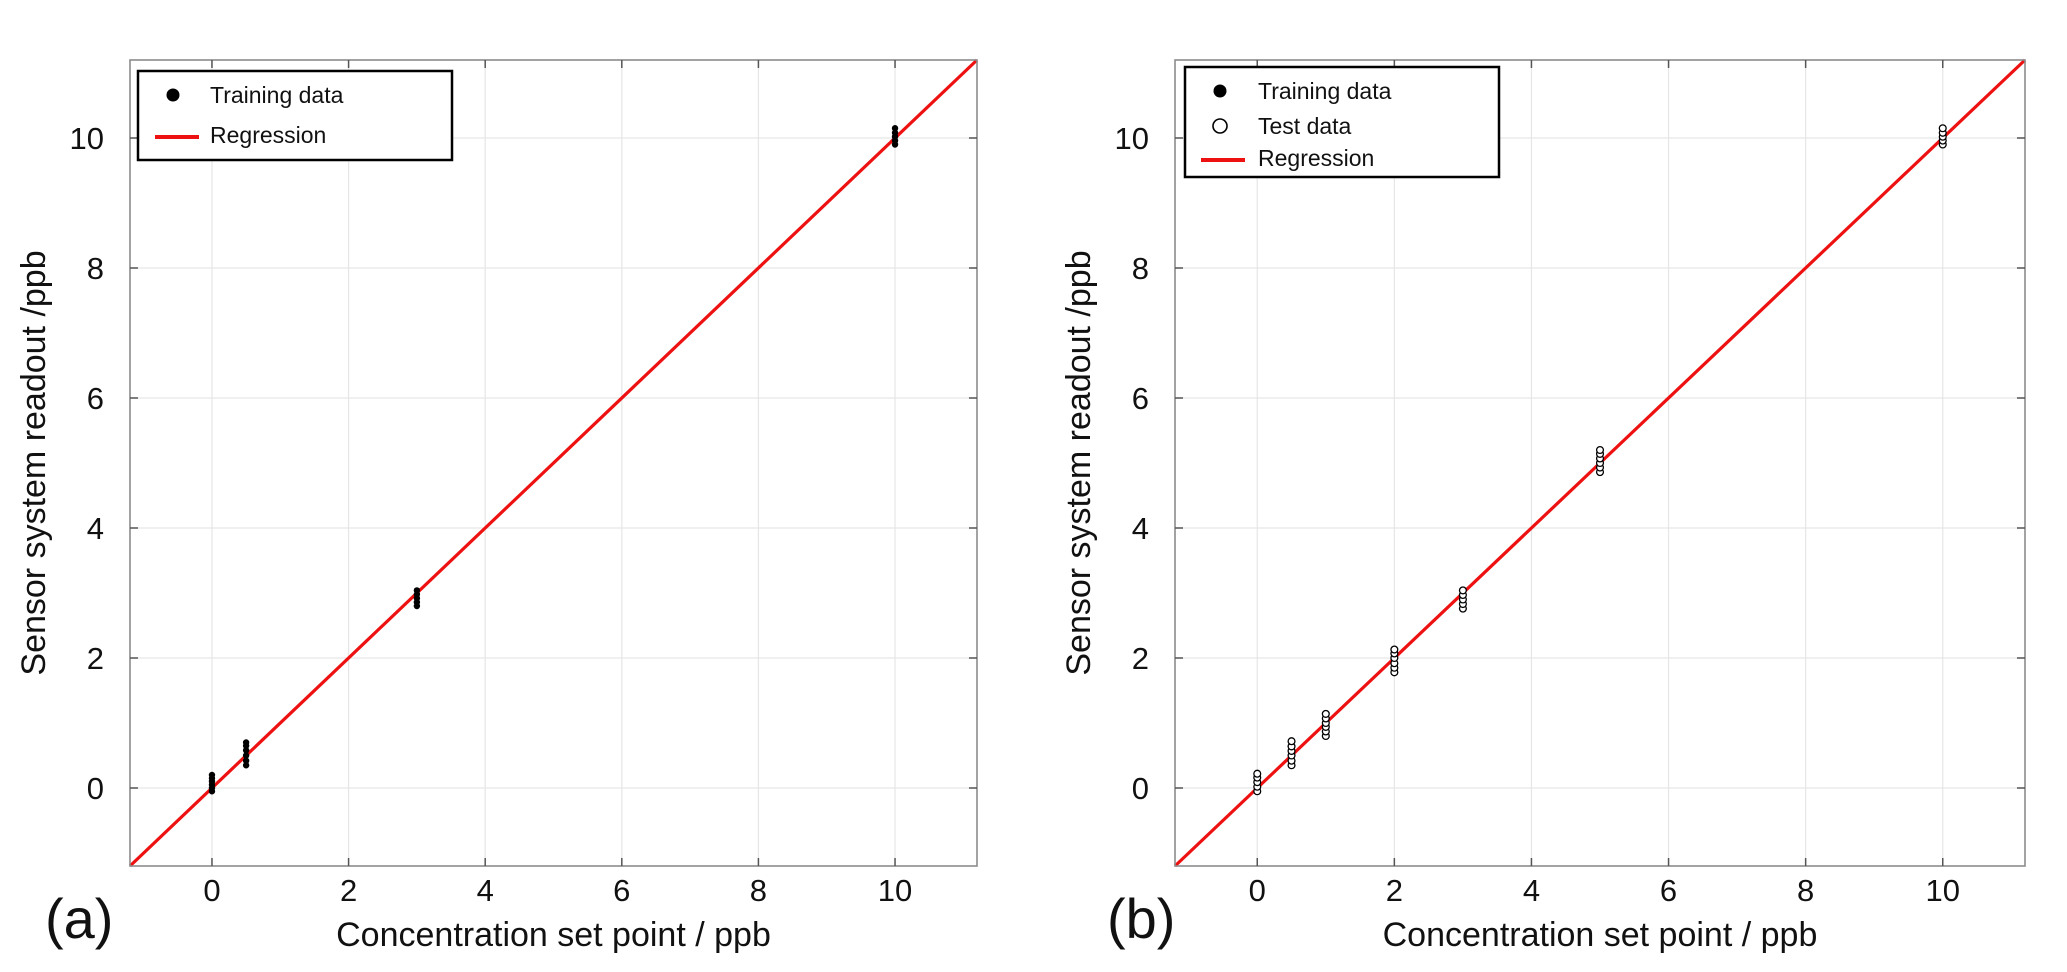 This screenshot has width=2067, height=972. I want to click on legend-entry-test-data: Test data, so click(1282, 126).